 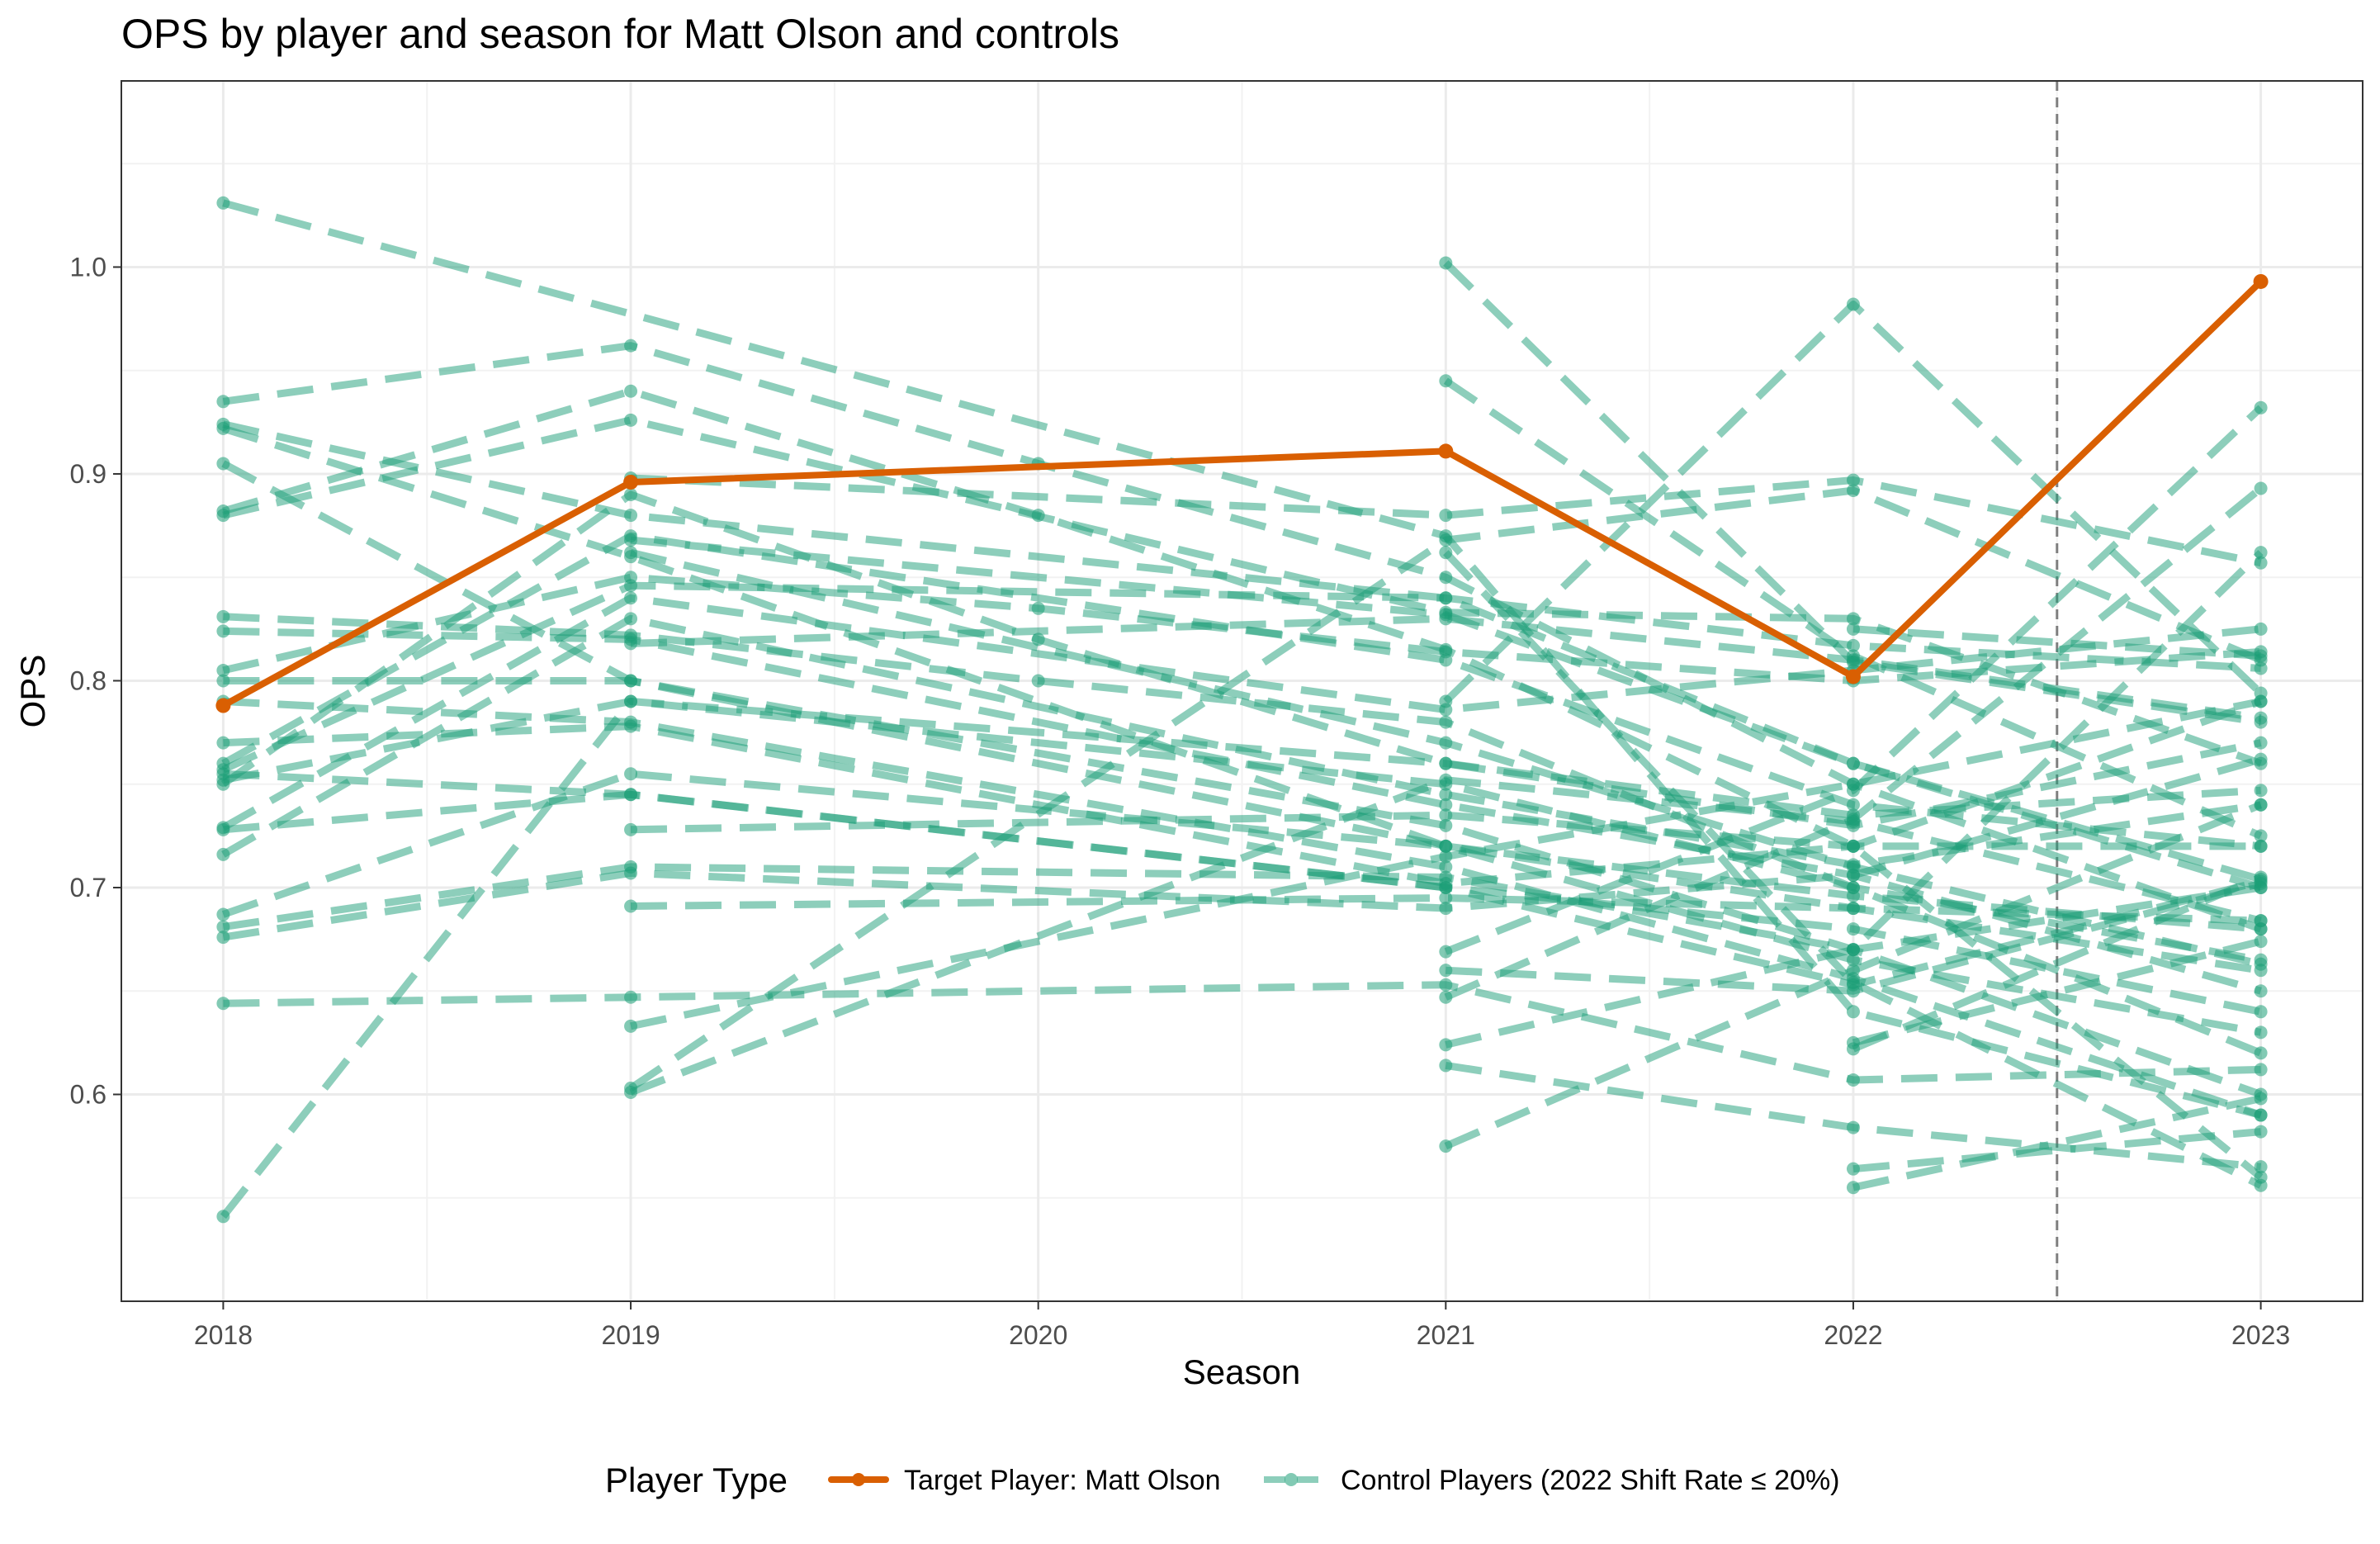 What do you see at coordinates (1291, 1480) in the screenshot?
I see `legend-key-control-dot` at bounding box center [1291, 1480].